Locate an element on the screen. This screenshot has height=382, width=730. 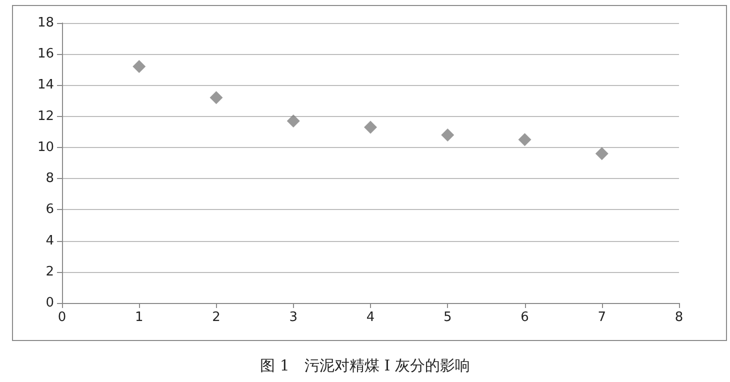
y-tick-label: 0 is located at coordinates (50, 303).